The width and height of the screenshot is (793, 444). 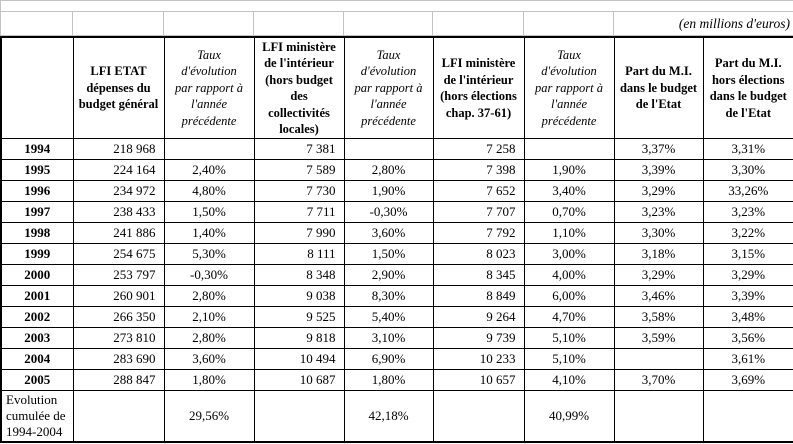 What do you see at coordinates (37, 170) in the screenshot?
I see `row-year: 1995` at bounding box center [37, 170].